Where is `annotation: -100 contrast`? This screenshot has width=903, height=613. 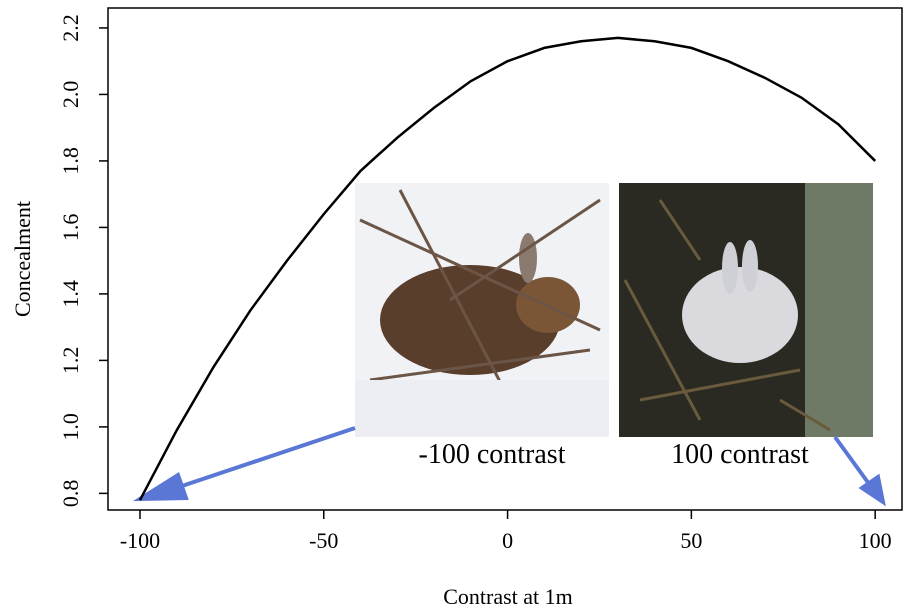 annotation: -100 contrast is located at coordinates (492, 454).